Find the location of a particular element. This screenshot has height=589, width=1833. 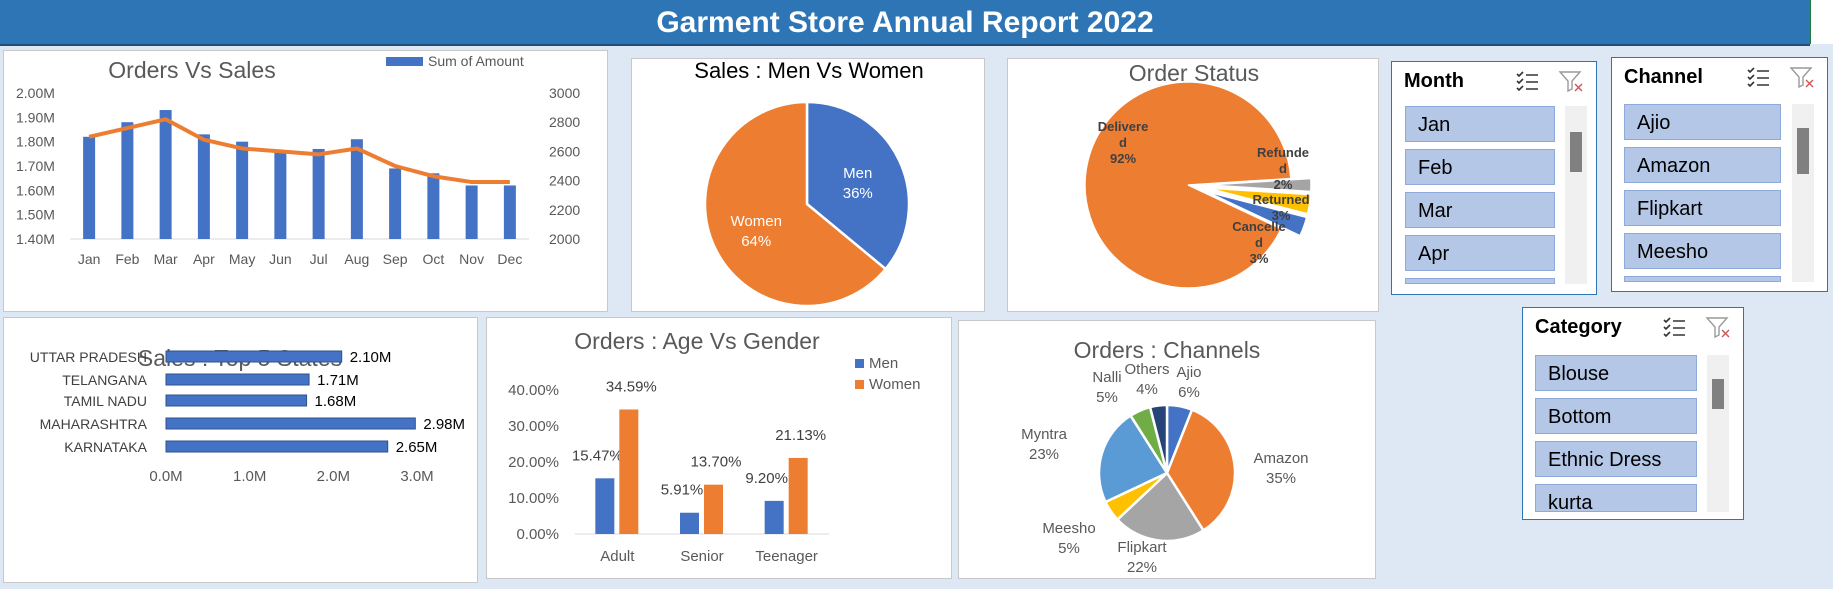

legend-label-sum-of-amount: Sum of Amount is located at coordinates (476, 61).